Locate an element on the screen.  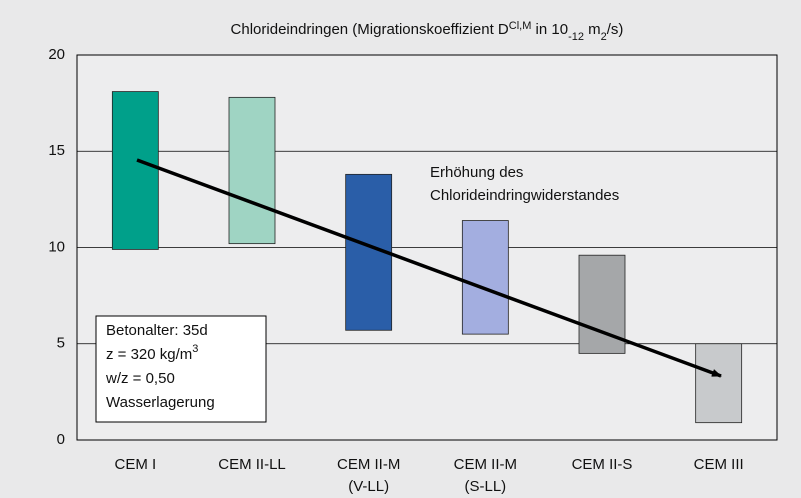
title-part: /s) is located at coordinates (615, 29).